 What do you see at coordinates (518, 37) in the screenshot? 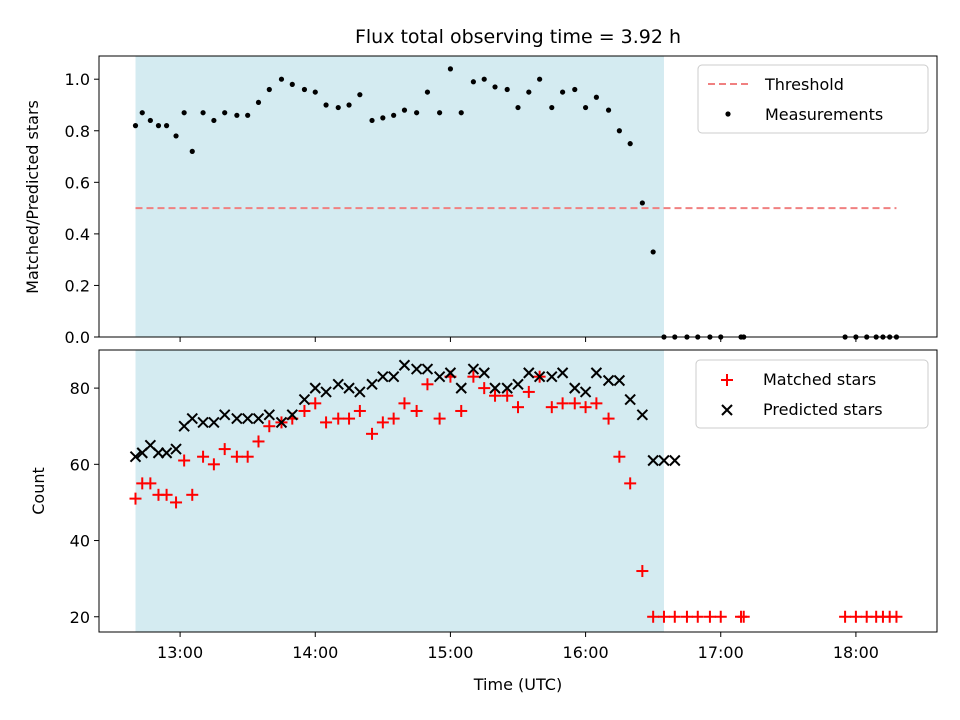
I see `top-title: Flux total observing time = 3.92 h` at bounding box center [518, 37].